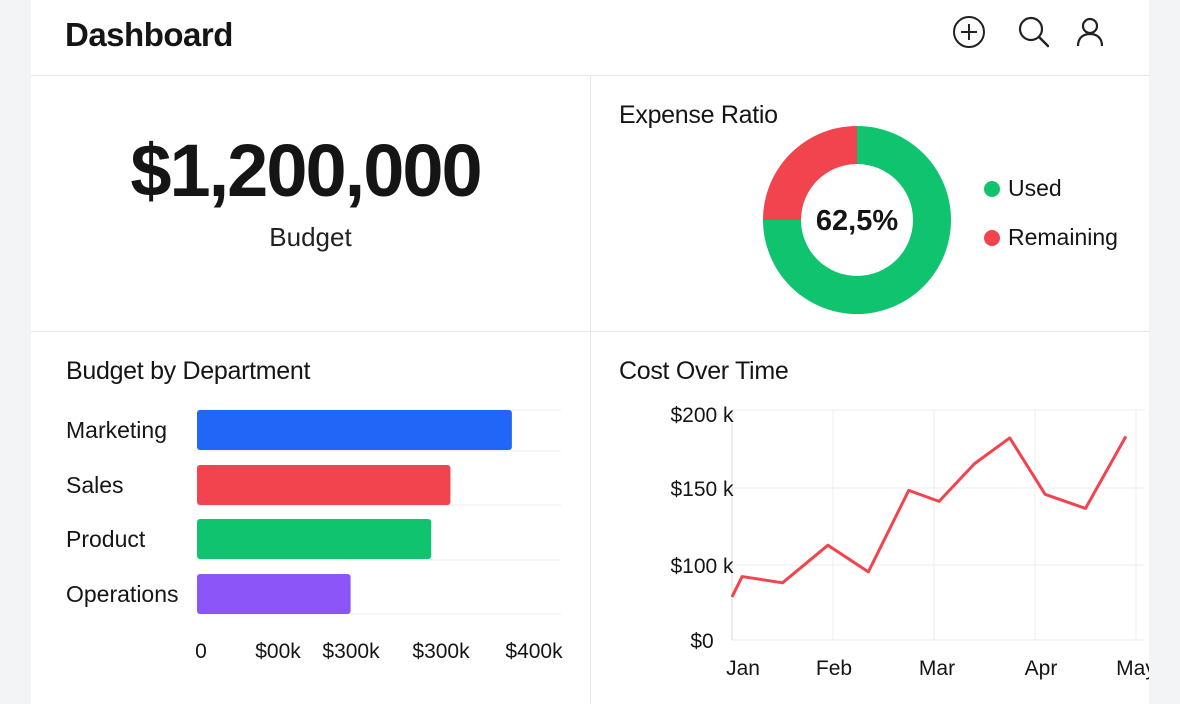  What do you see at coordinates (702, 566) in the screenshot?
I see `line-y-tick: $100 k` at bounding box center [702, 566].